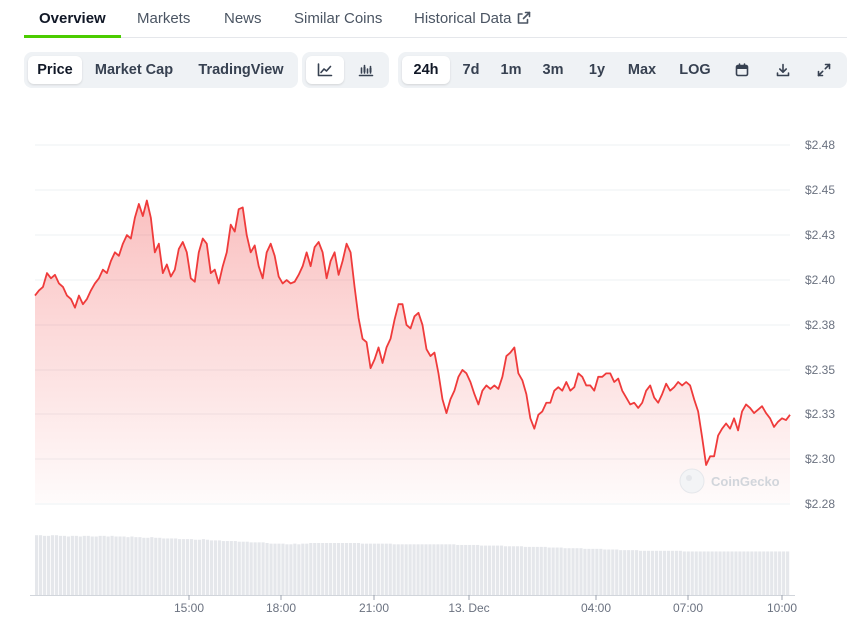  I want to click on date-range-button, so click(742, 70).